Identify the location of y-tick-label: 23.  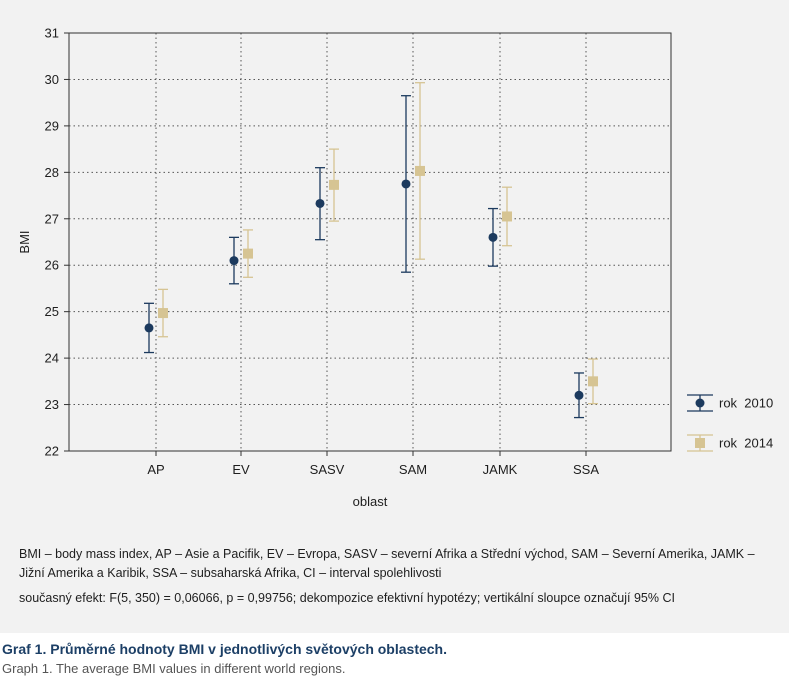
(52, 404).